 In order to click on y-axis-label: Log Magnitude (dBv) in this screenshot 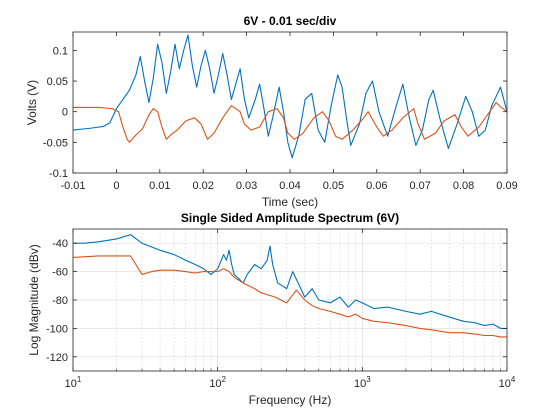, I will do `click(34, 299)`.